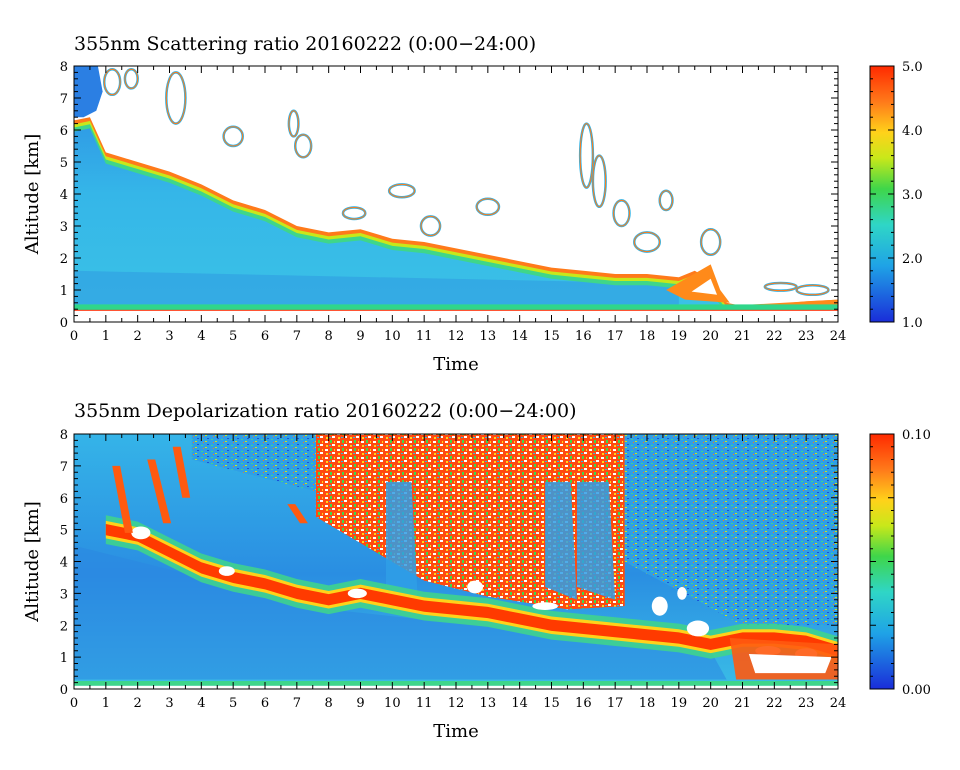  What do you see at coordinates (731, 530) in the screenshot?
I see `noisy-right-region` at bounding box center [731, 530].